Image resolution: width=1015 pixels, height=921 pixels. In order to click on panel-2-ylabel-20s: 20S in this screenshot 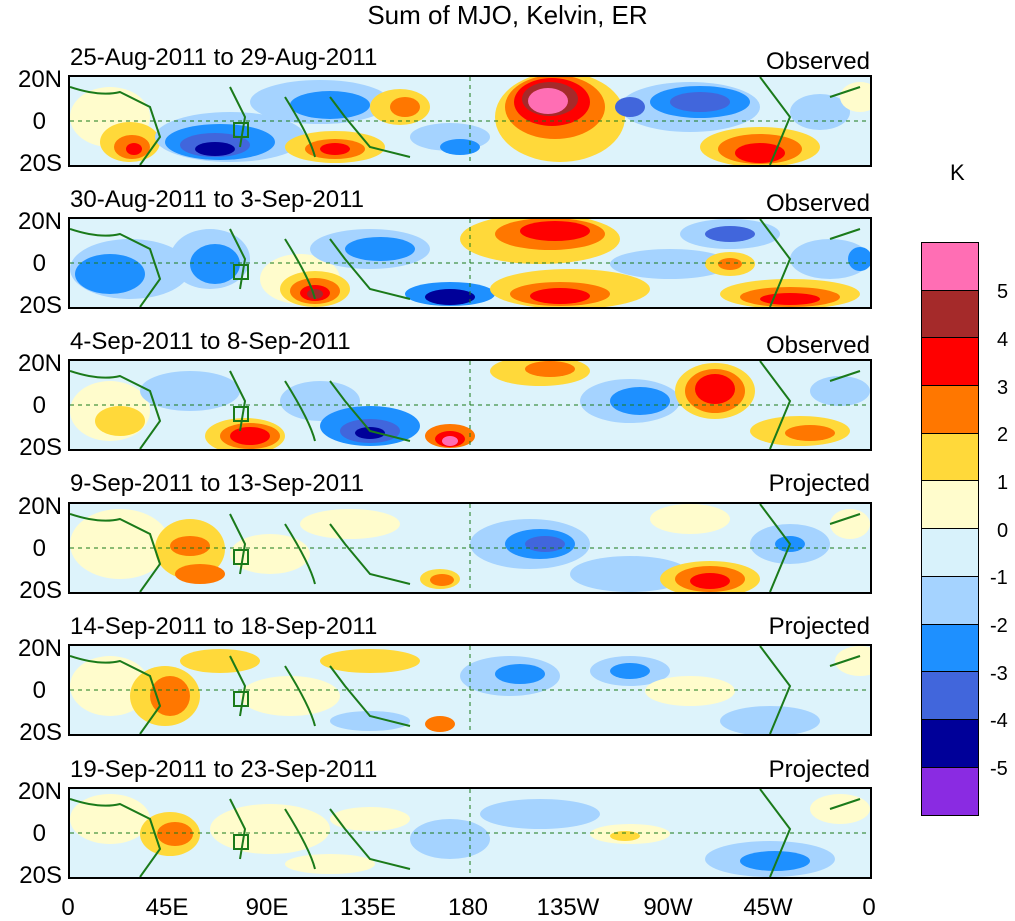, I will do `click(40, 305)`.